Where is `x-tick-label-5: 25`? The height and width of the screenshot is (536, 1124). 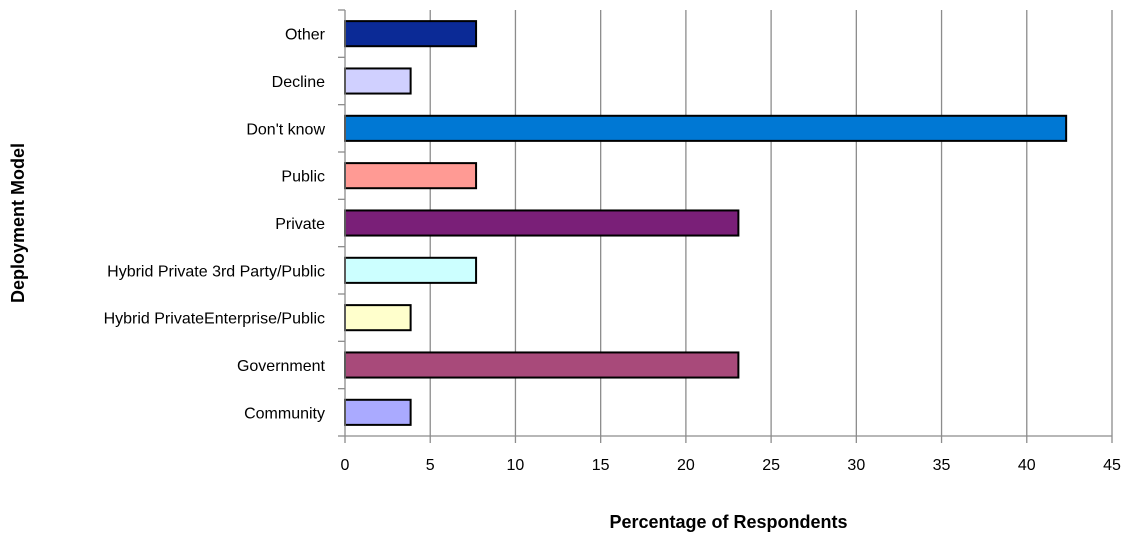
x-tick-label-5: 25 is located at coordinates (771, 465).